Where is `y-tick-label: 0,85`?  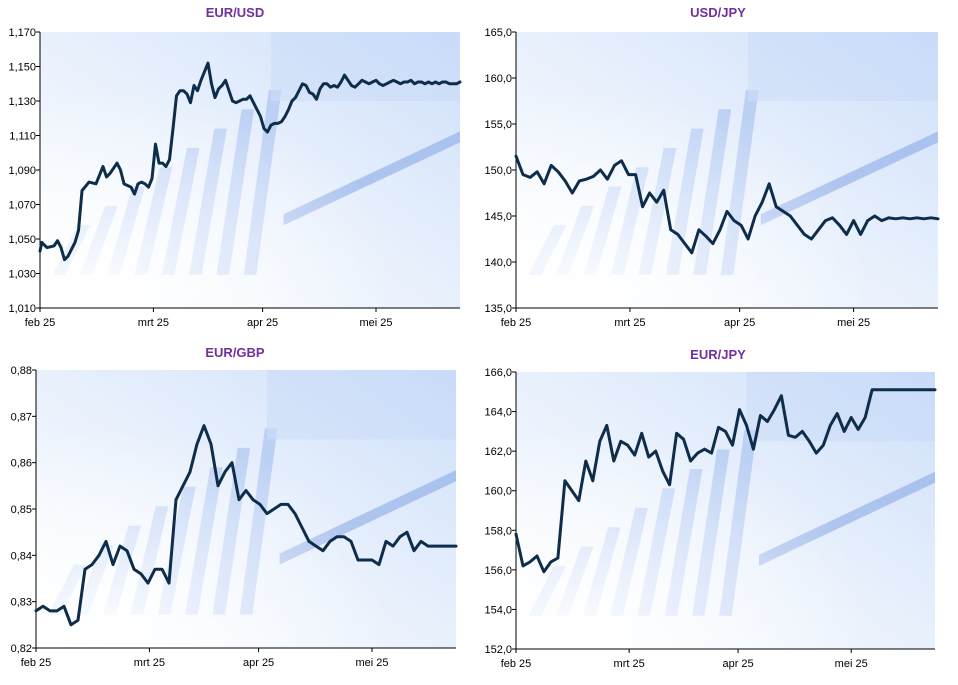
y-tick-label: 0,85 is located at coordinates (21, 510).